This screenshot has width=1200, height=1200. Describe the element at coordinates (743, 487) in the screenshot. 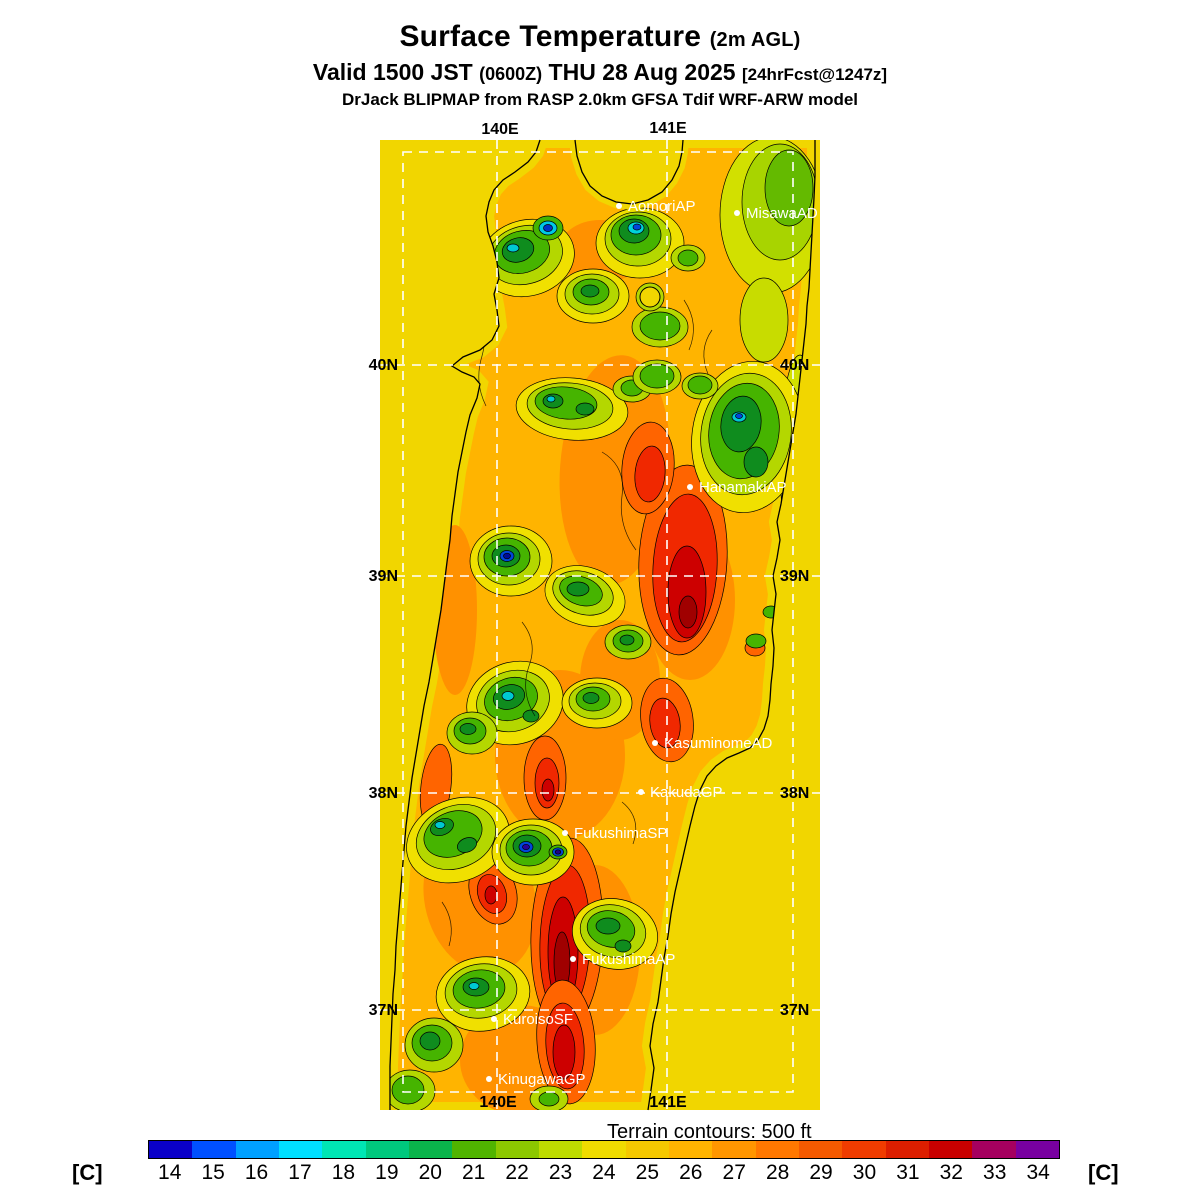

I see `station-label: HanamakiAP` at that location.